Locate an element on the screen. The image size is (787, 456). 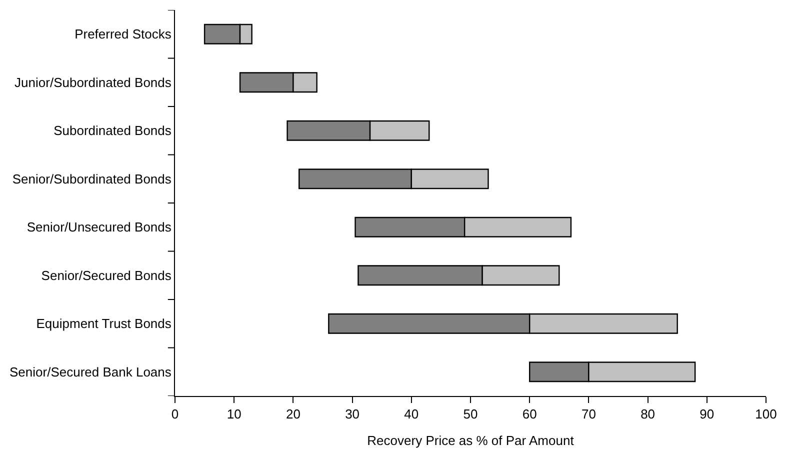
x-tick-label: 60 is located at coordinates (529, 414).